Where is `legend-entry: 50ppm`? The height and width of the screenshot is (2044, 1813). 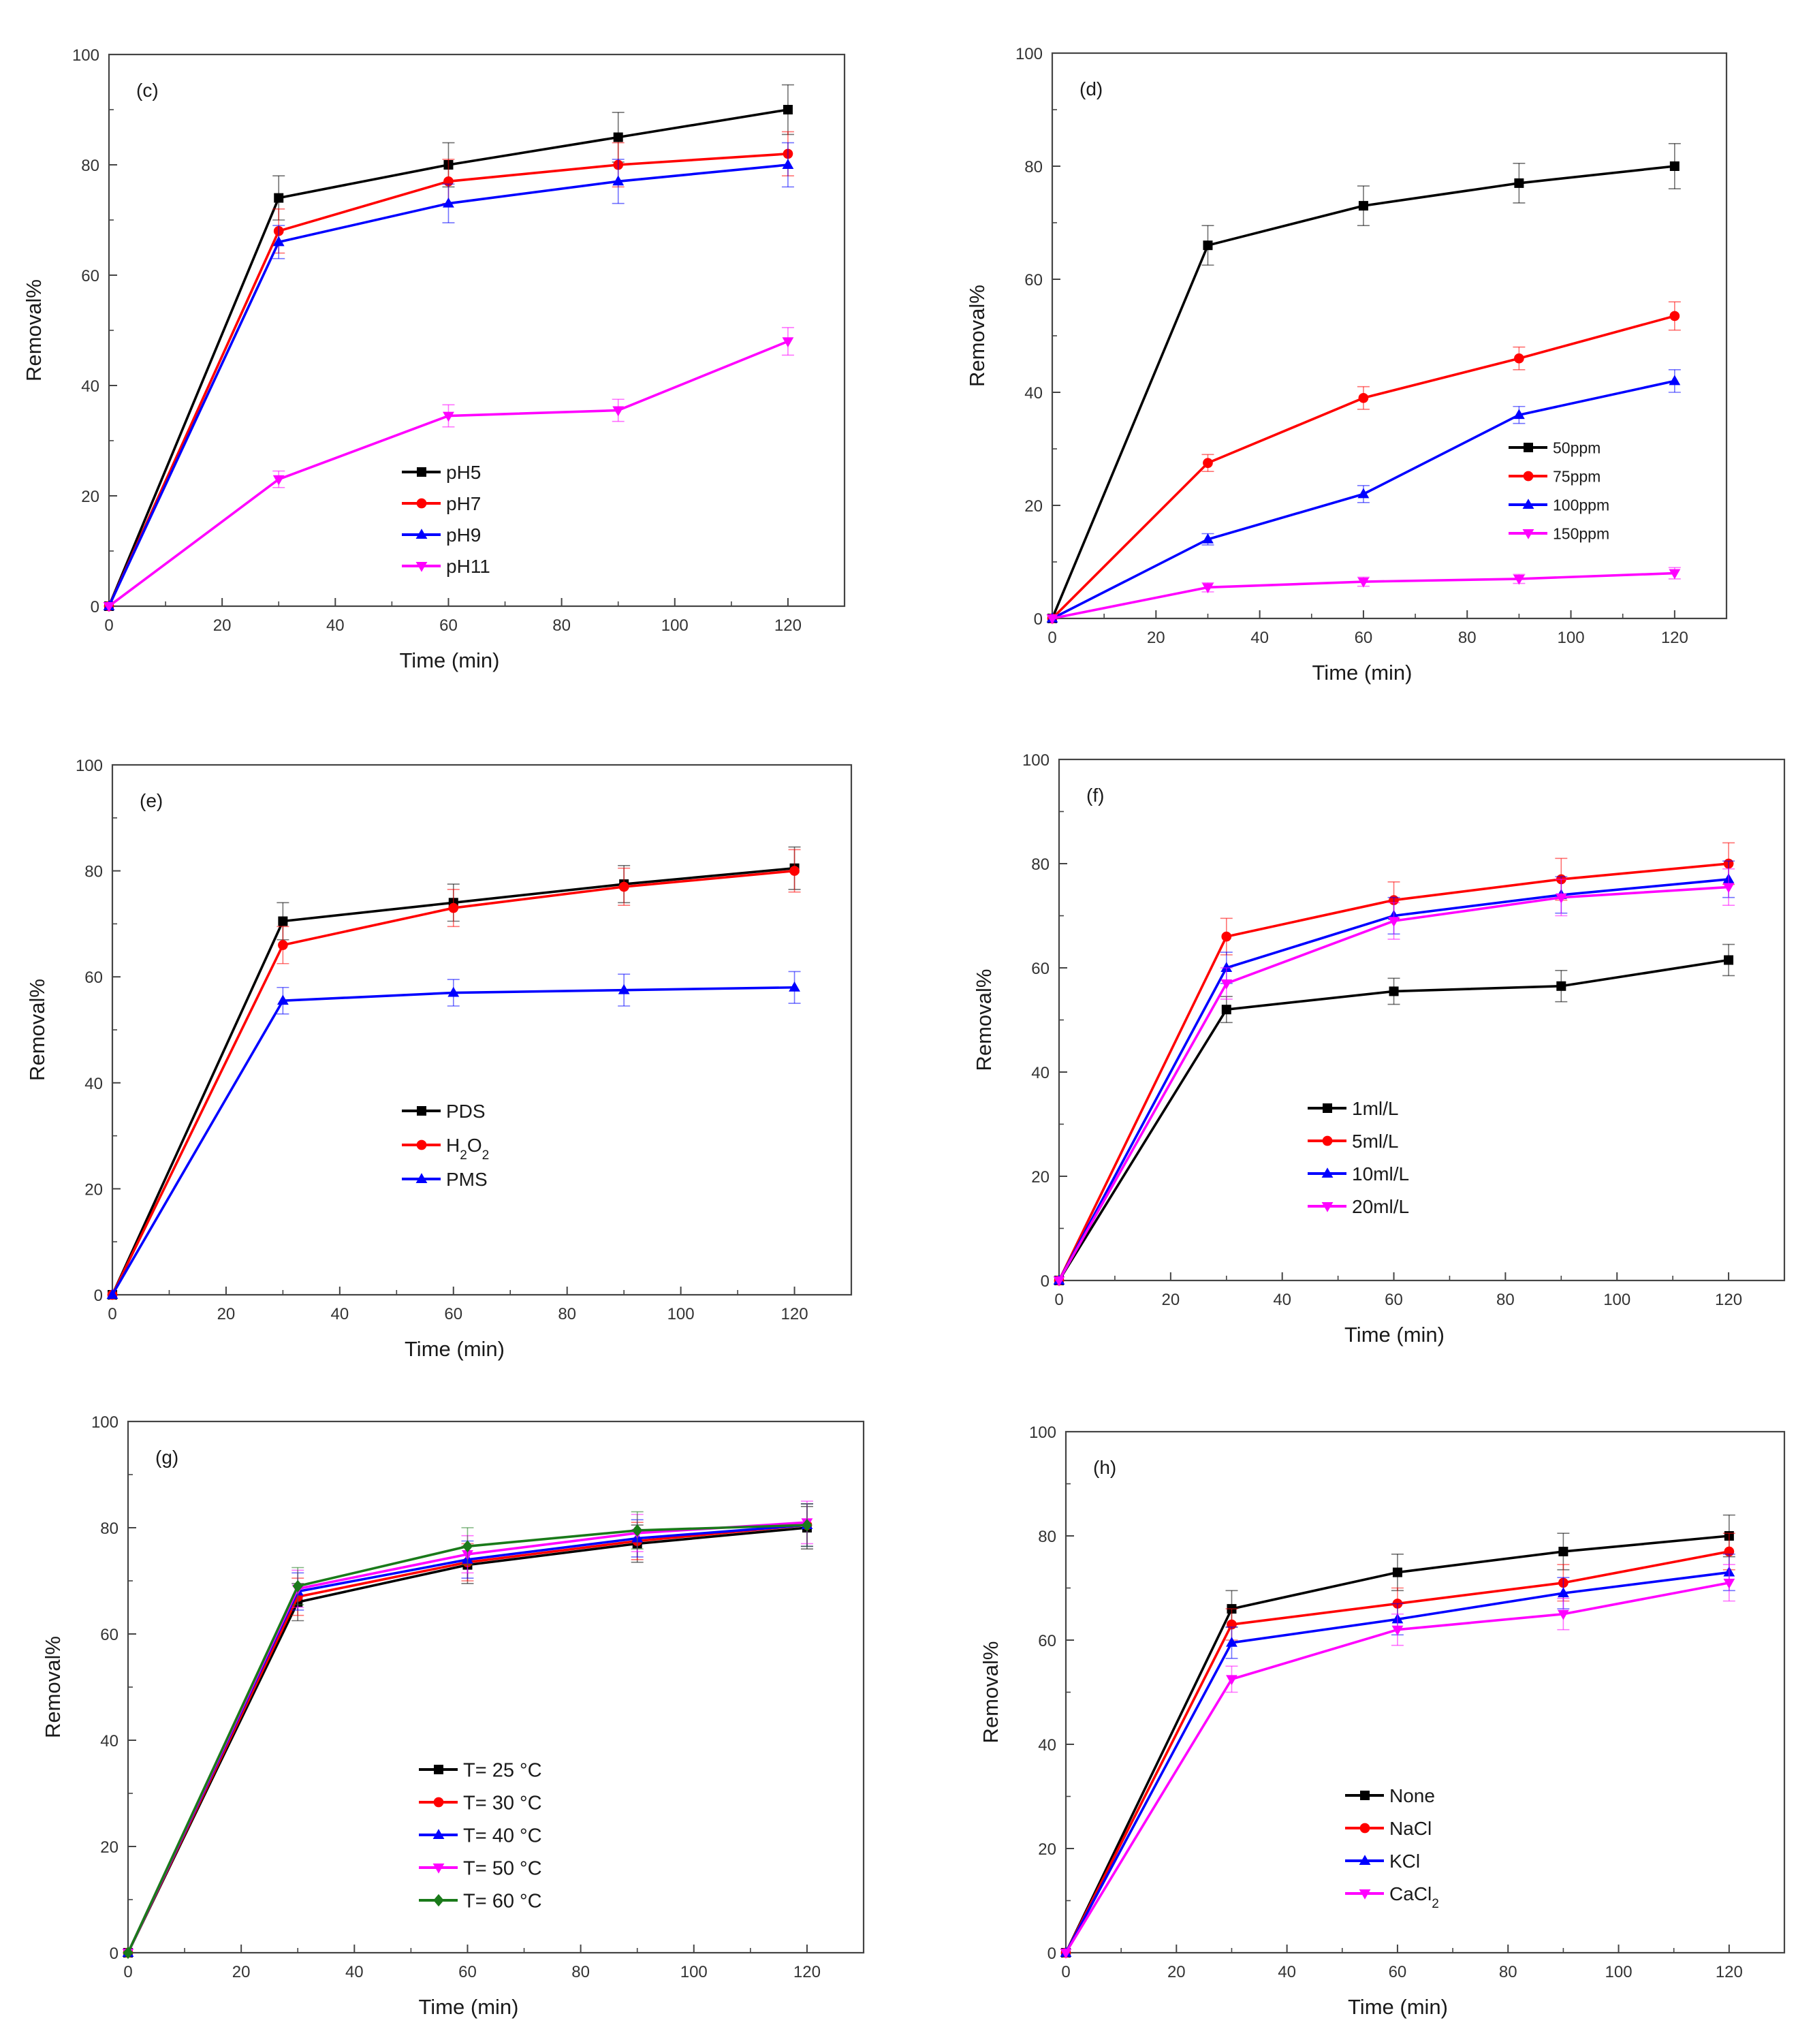
legend-entry: 50ppm is located at coordinates (1555, 448).